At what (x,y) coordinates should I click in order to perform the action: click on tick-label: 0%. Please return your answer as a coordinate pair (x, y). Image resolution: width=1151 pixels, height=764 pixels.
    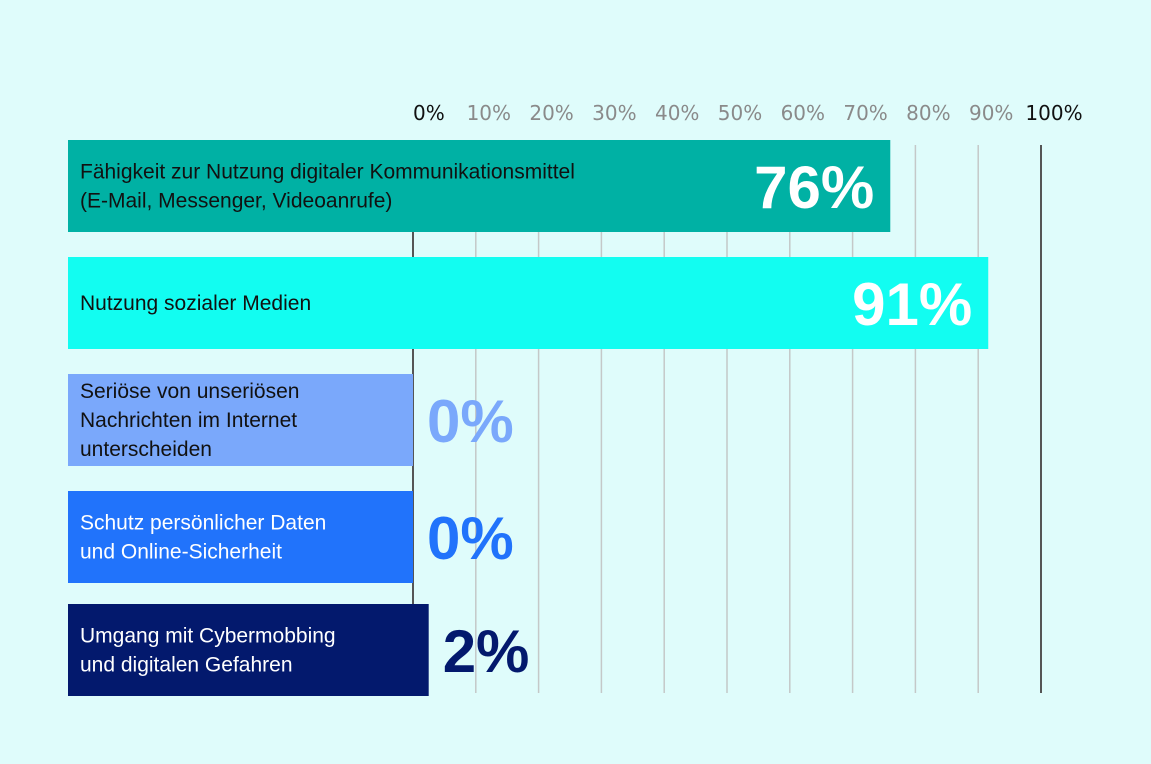
    Looking at the image, I should click on (429, 113).